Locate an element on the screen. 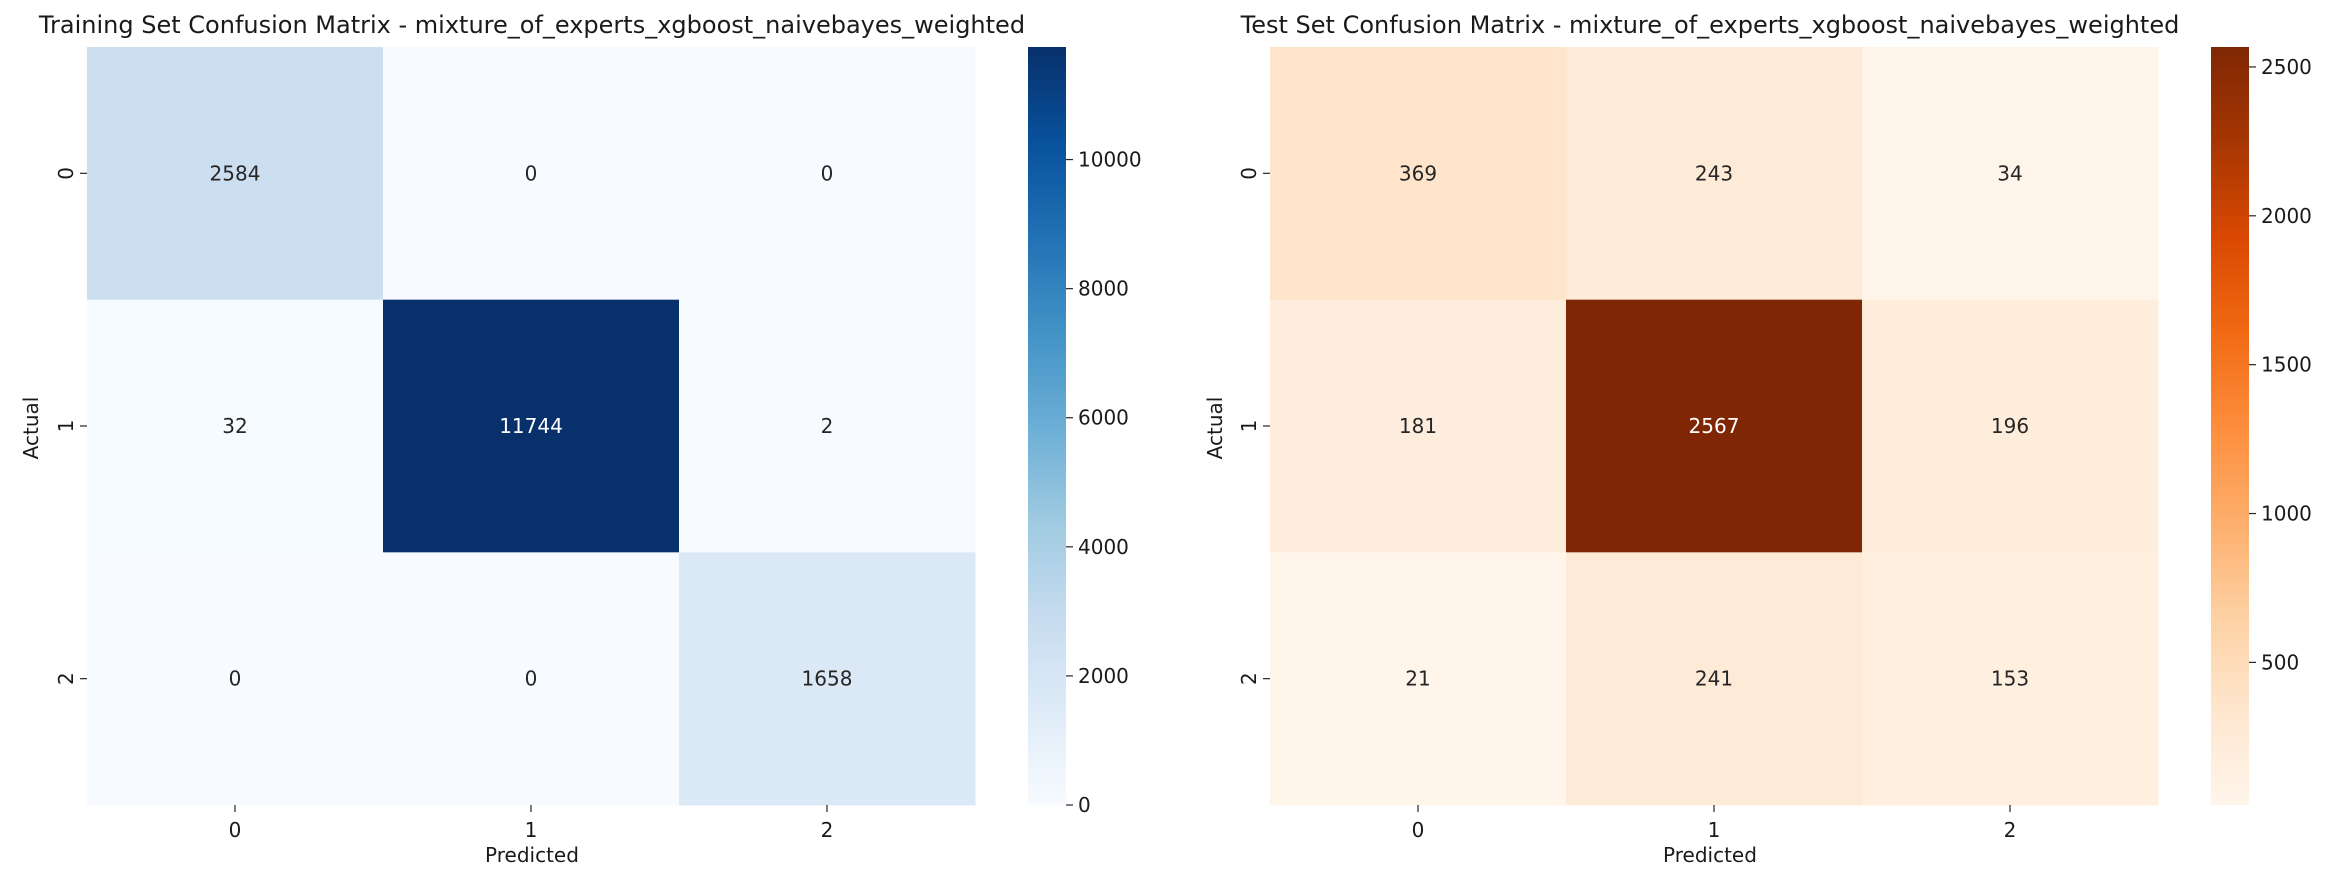 This screenshot has height=881, width=2330. cell-value-label: 32 is located at coordinates (234, 426).